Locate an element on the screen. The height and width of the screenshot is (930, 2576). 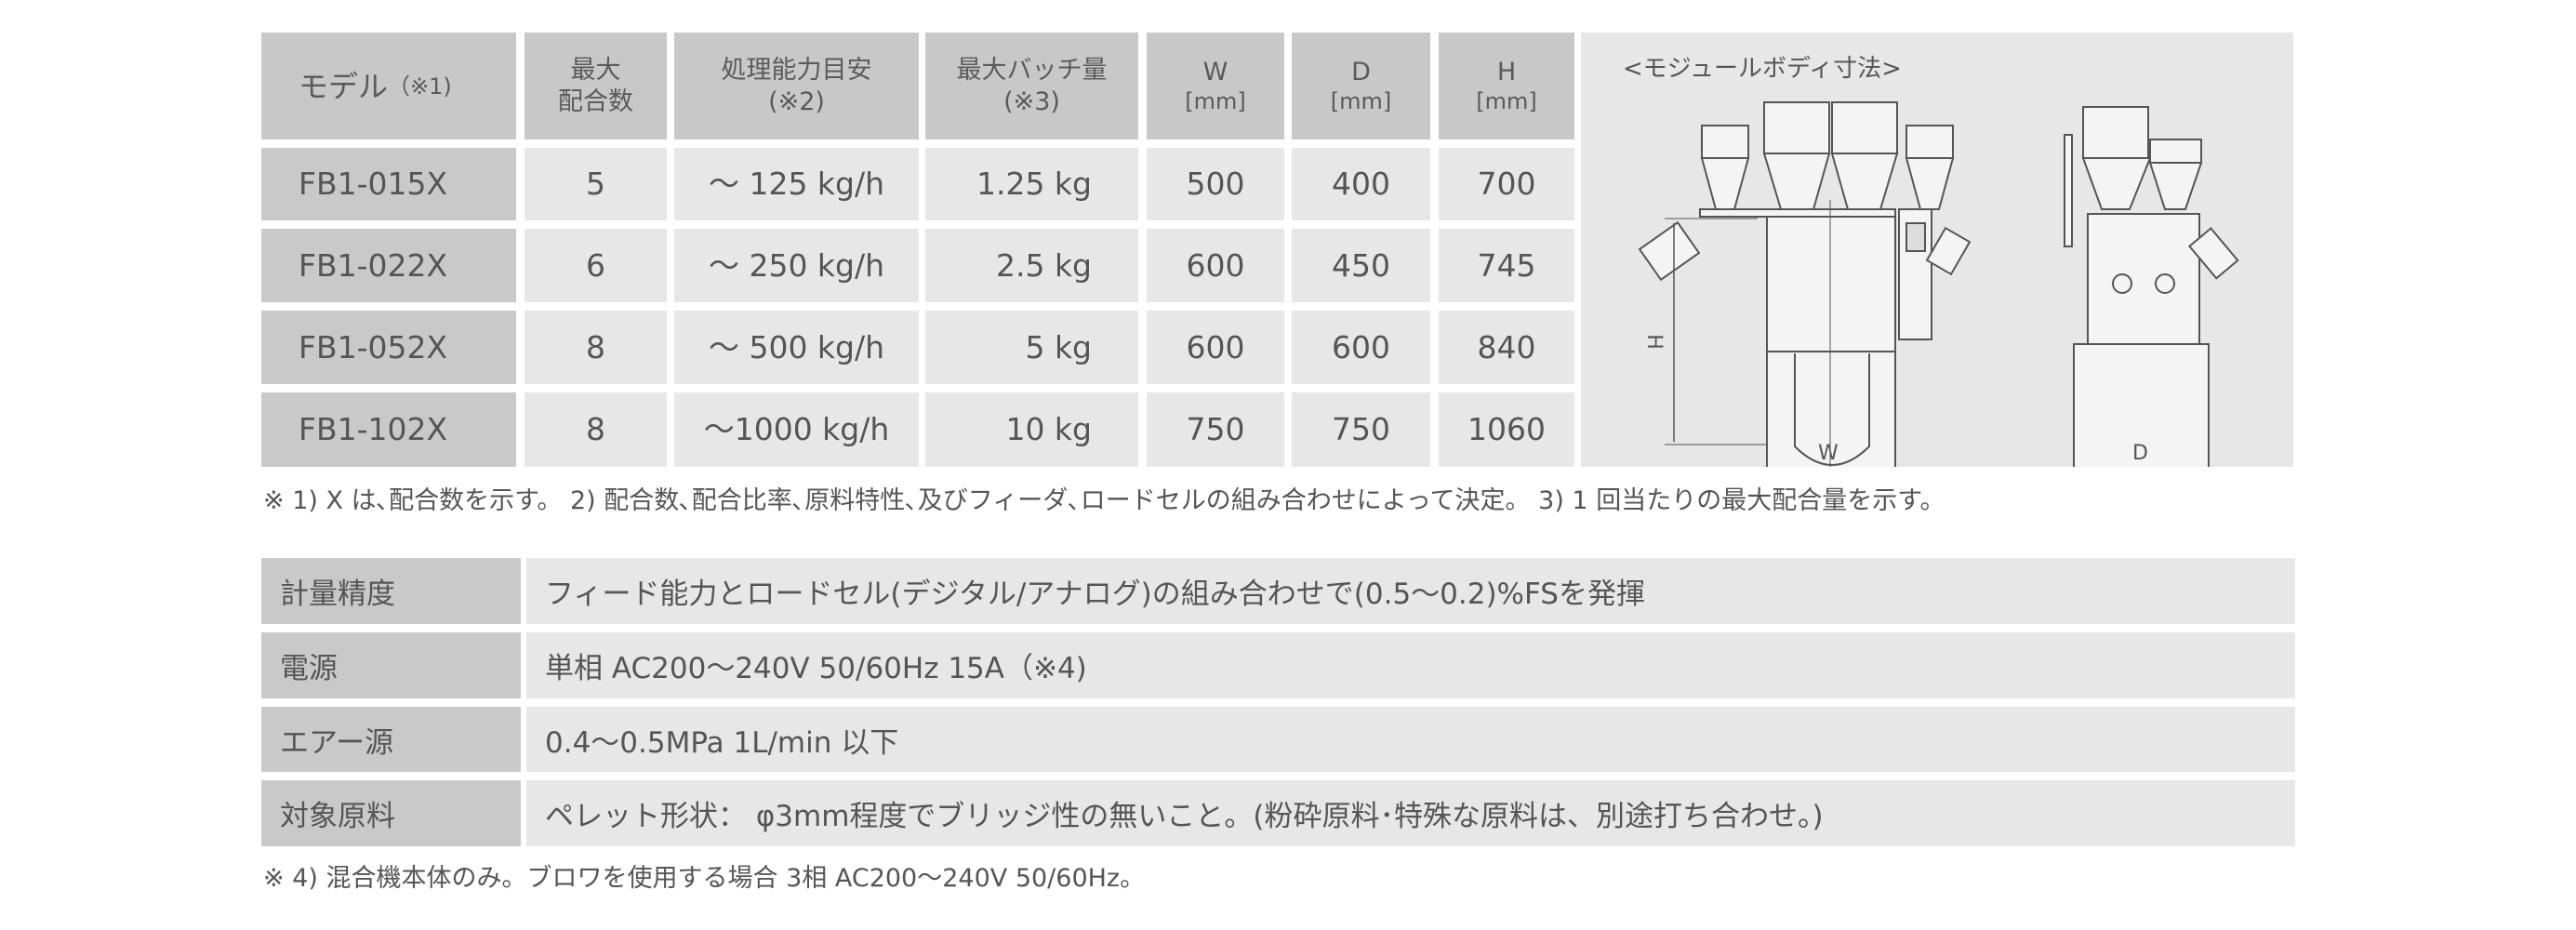
header-depth: D [mm] is located at coordinates (1361, 86).